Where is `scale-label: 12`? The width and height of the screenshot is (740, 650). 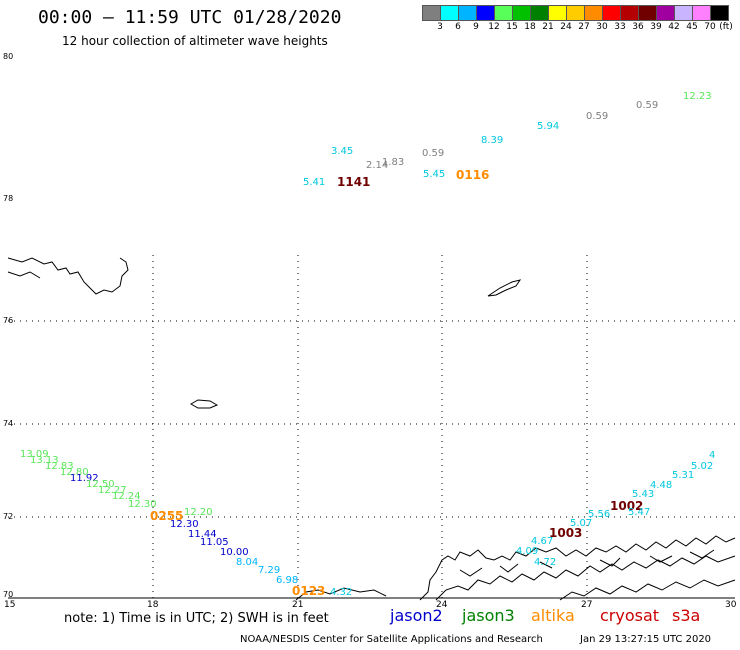
scale-label: 12 is located at coordinates (494, 27).